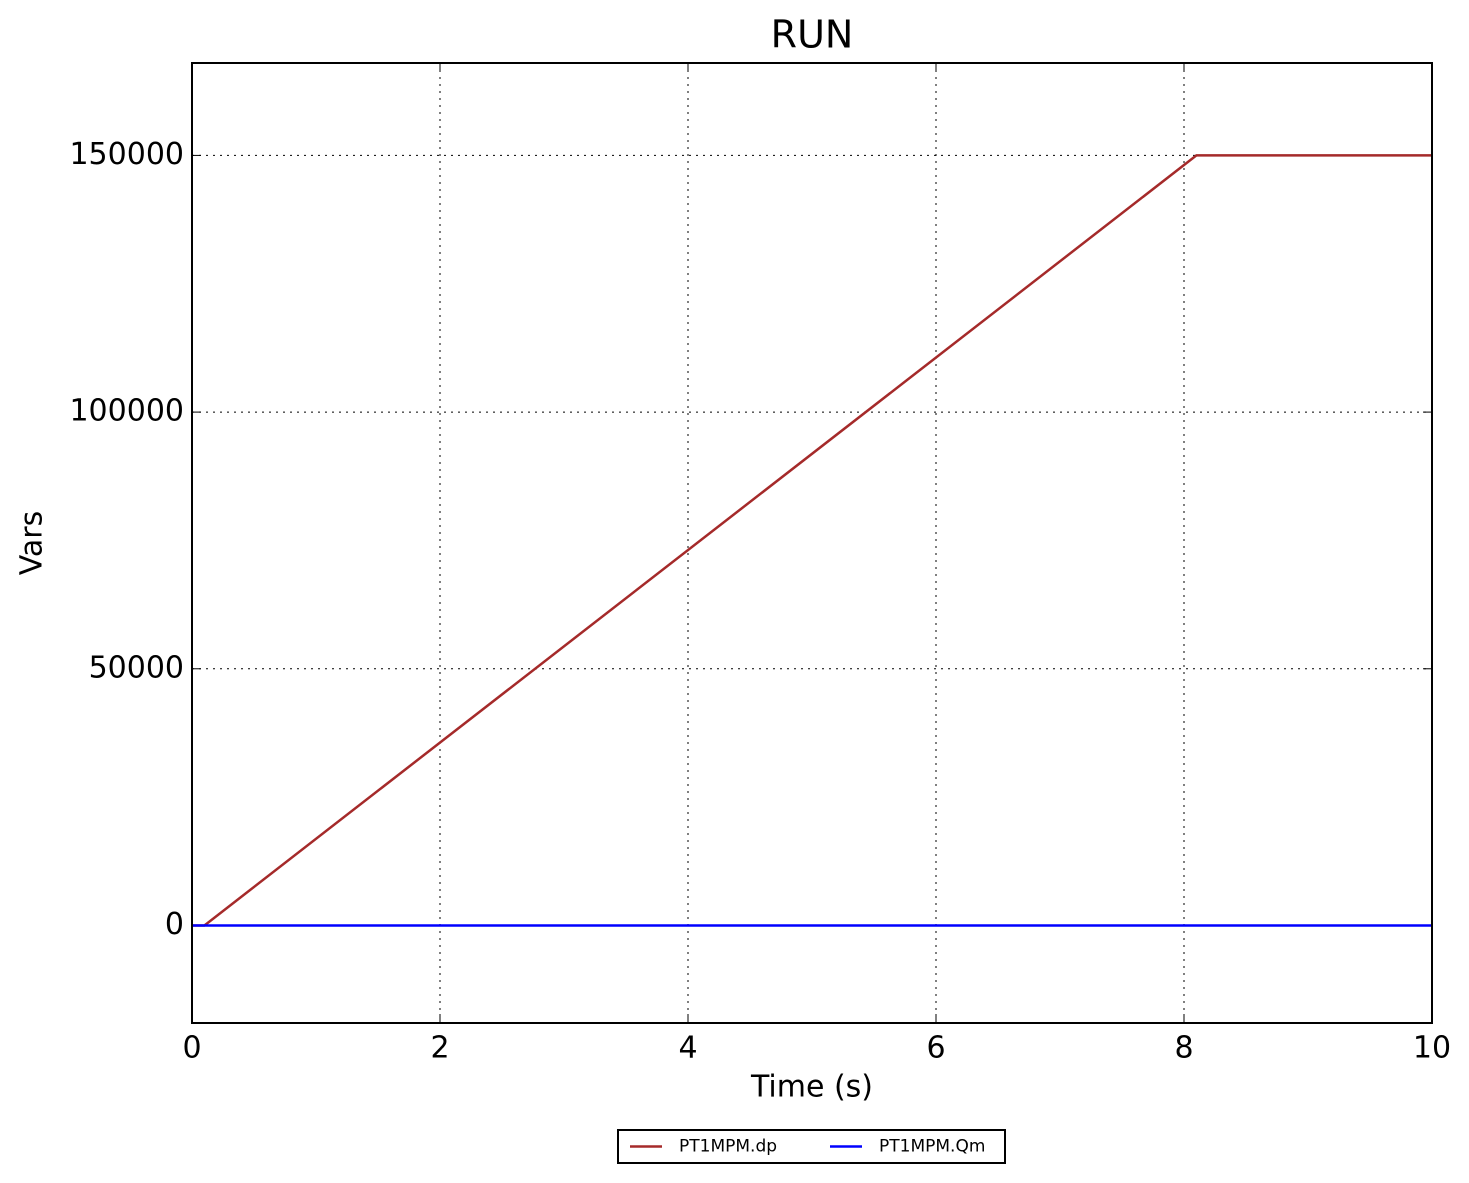 This screenshot has height=1183, width=1469. Describe the element at coordinates (687, 1048) in the screenshot. I see `x-tick-label: 4` at that location.